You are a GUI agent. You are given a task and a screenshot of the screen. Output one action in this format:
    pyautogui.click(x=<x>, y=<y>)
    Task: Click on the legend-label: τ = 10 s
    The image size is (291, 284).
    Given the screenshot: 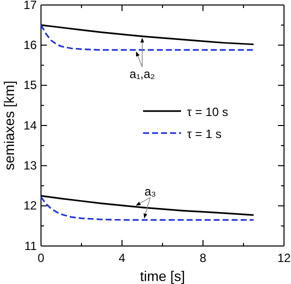 What is the action you would take?
    pyautogui.click(x=207, y=112)
    